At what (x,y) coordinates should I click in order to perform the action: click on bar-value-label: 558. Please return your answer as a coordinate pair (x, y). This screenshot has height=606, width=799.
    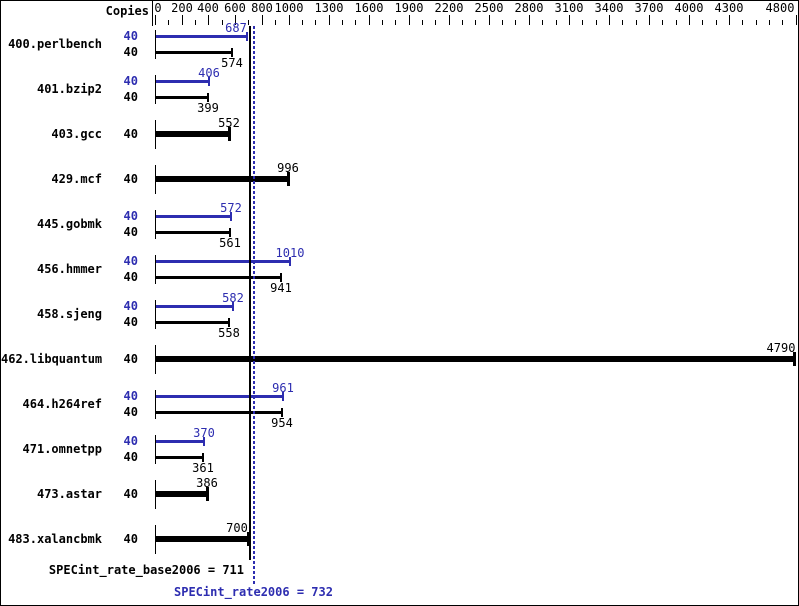
    Looking at the image, I should click on (229, 333).